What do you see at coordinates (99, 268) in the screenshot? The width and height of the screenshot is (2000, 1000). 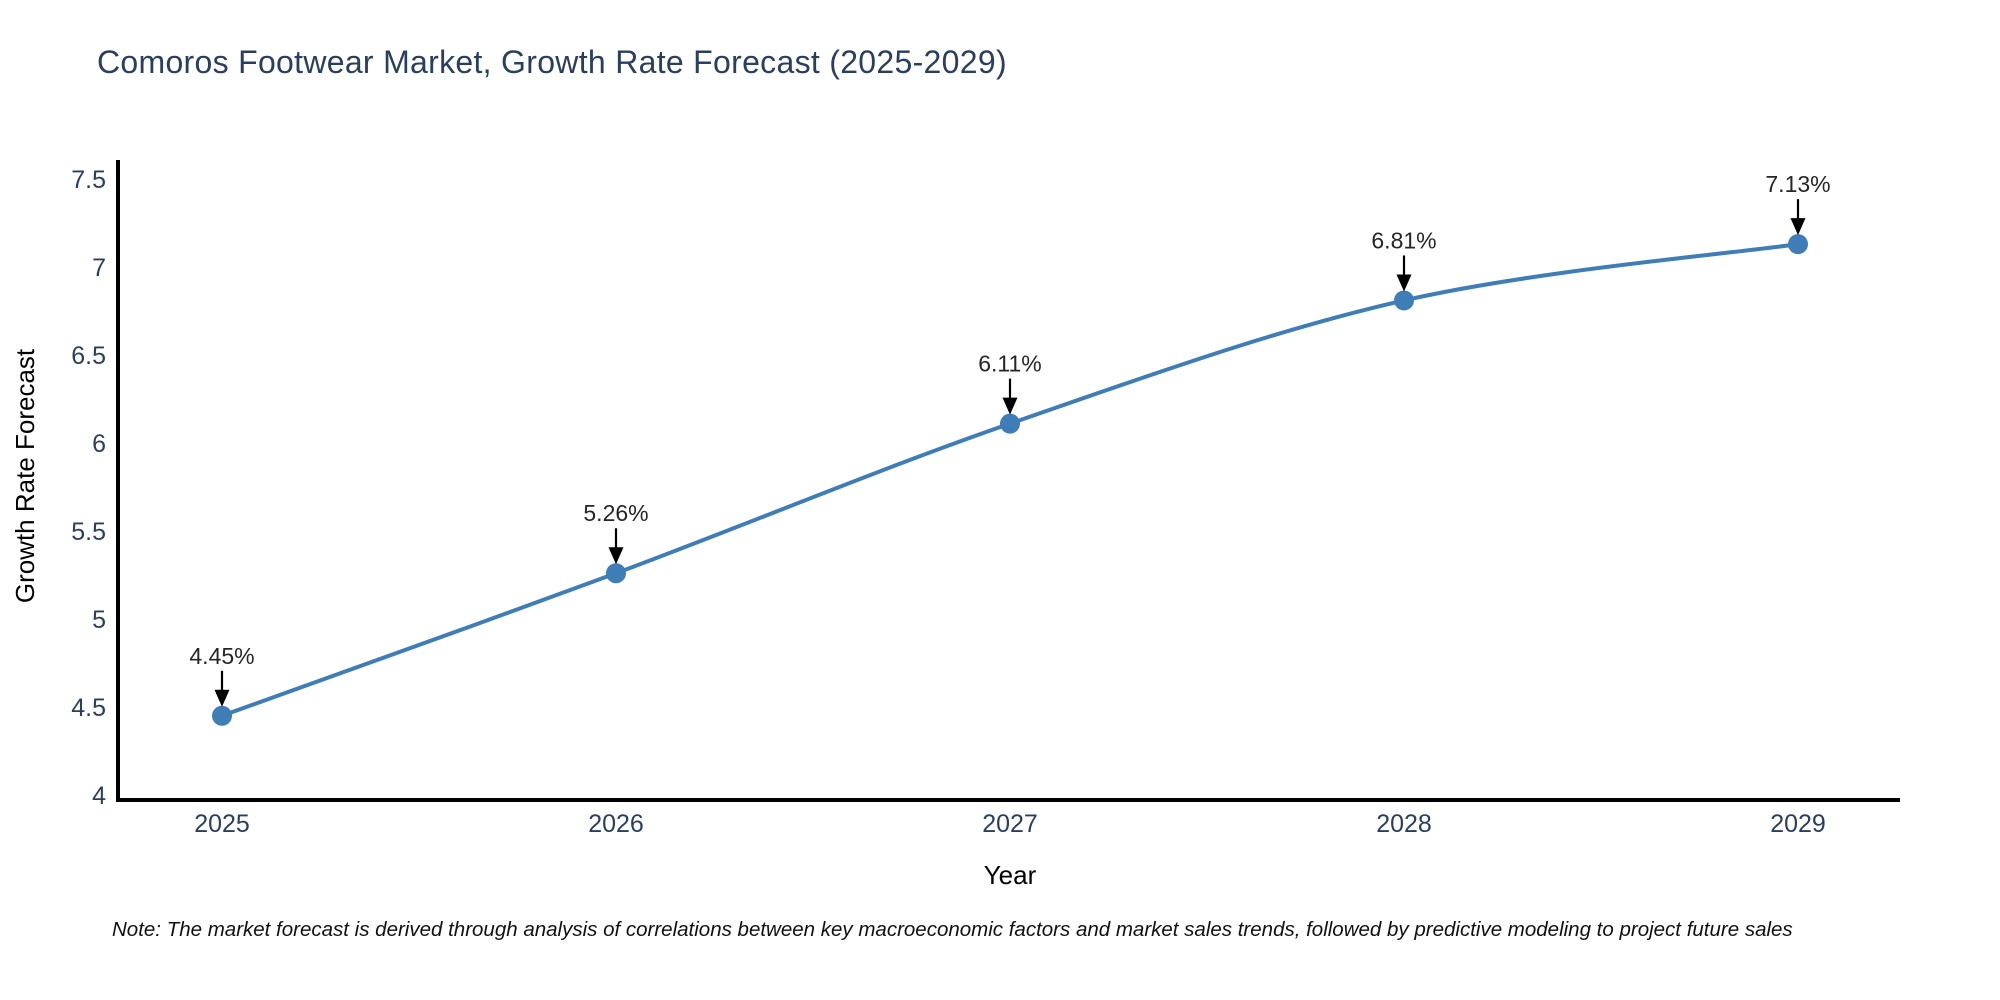 I see `y-tick-label: 7` at bounding box center [99, 268].